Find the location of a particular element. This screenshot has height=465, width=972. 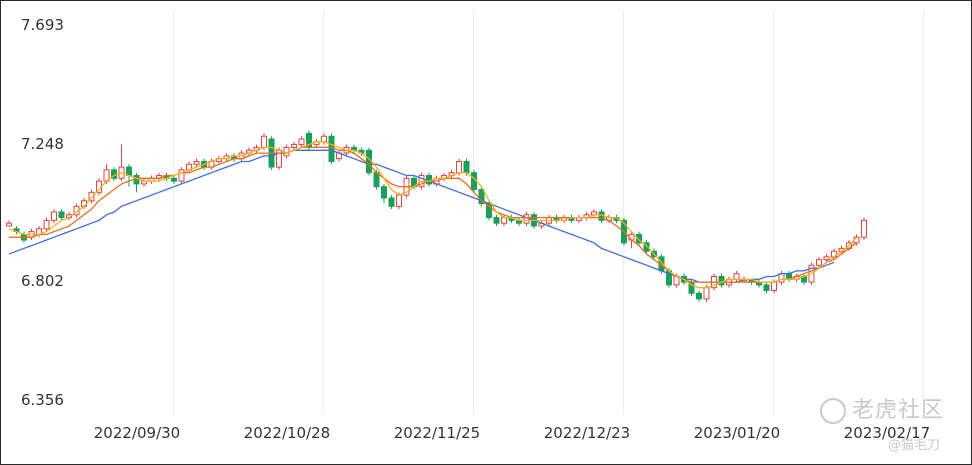

y-tick-label-3: 6.802 is located at coordinates (42, 281).